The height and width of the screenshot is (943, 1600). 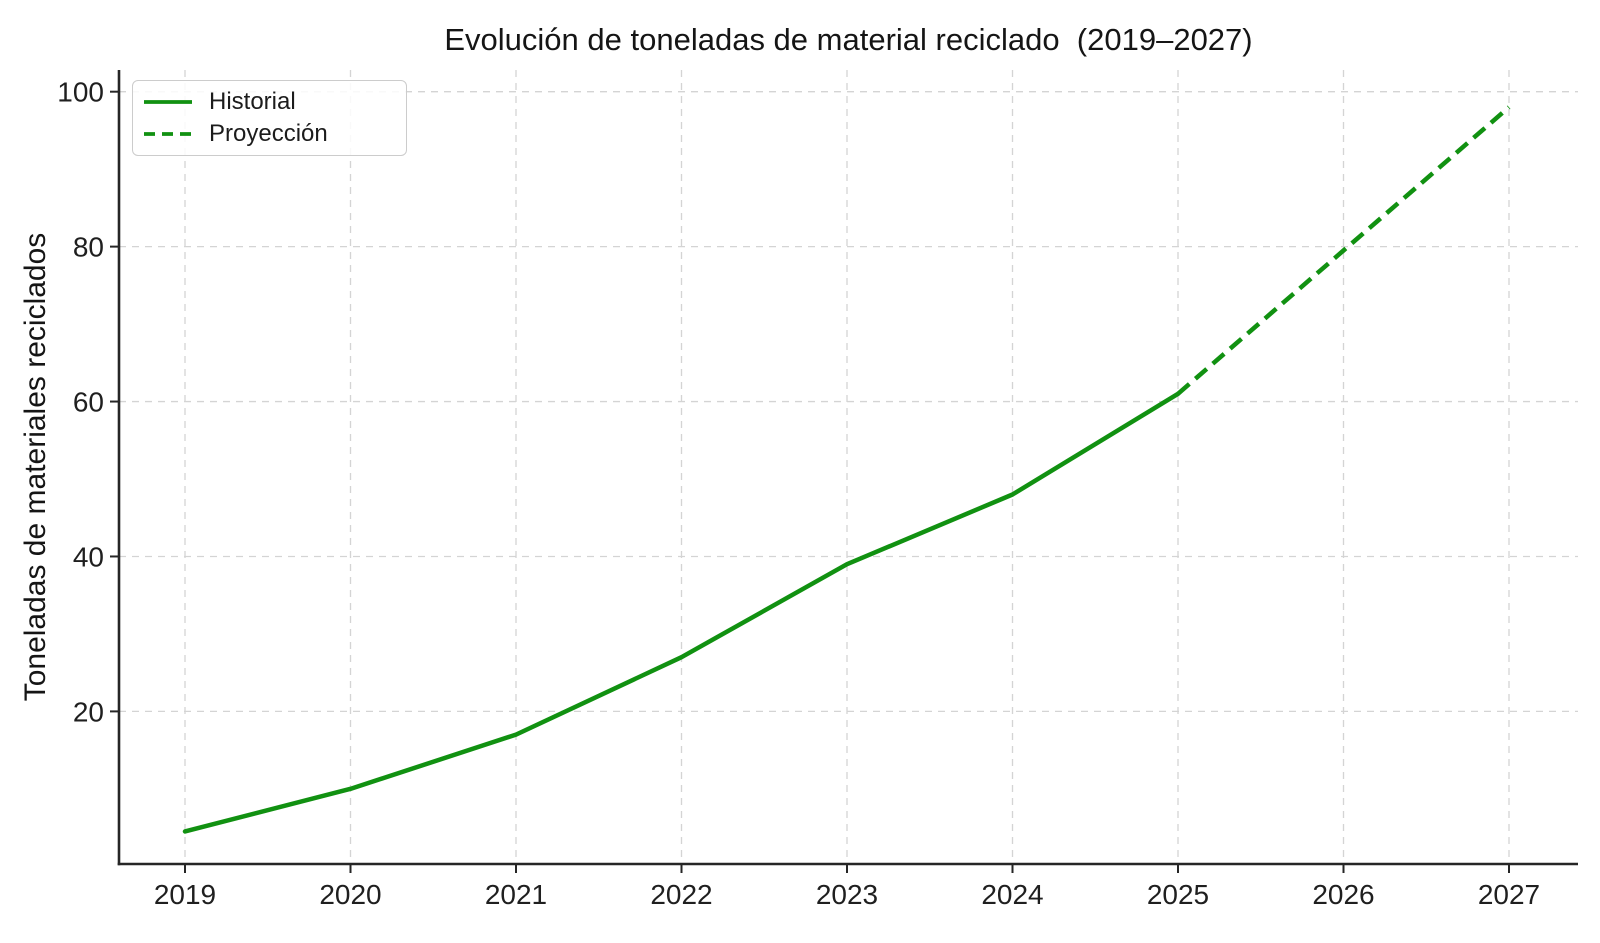 I want to click on x-tick-label: 2023, so click(x=847, y=894).